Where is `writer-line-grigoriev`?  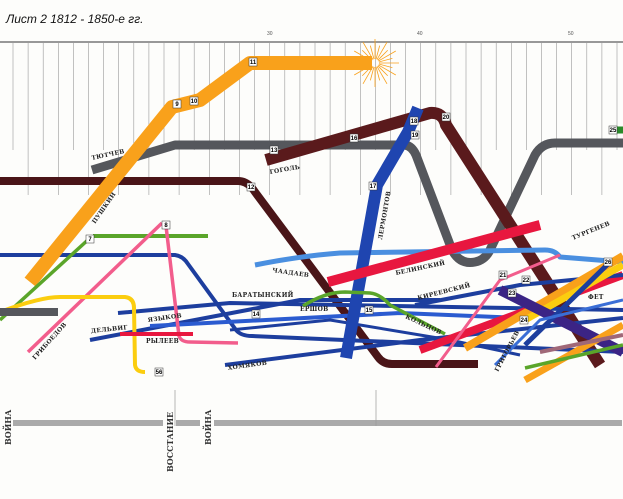
writer-line-grigoriev is located at coordinates (558, 332).